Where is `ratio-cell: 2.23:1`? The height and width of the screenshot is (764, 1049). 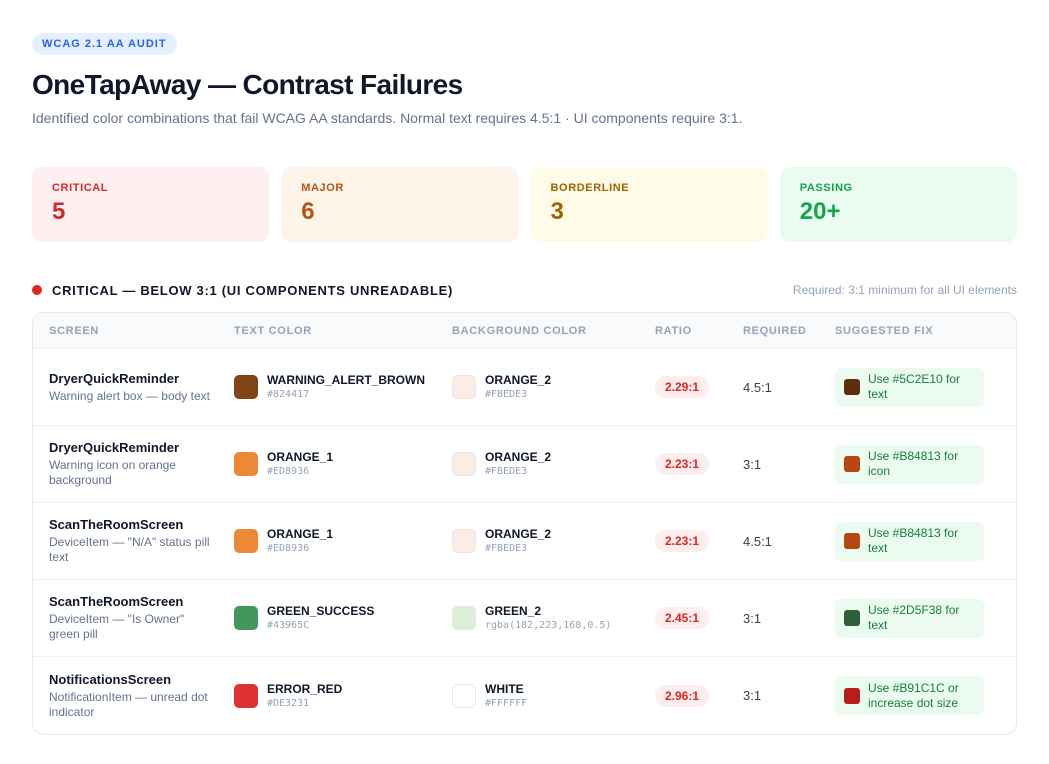 ratio-cell: 2.23:1 is located at coordinates (699, 541).